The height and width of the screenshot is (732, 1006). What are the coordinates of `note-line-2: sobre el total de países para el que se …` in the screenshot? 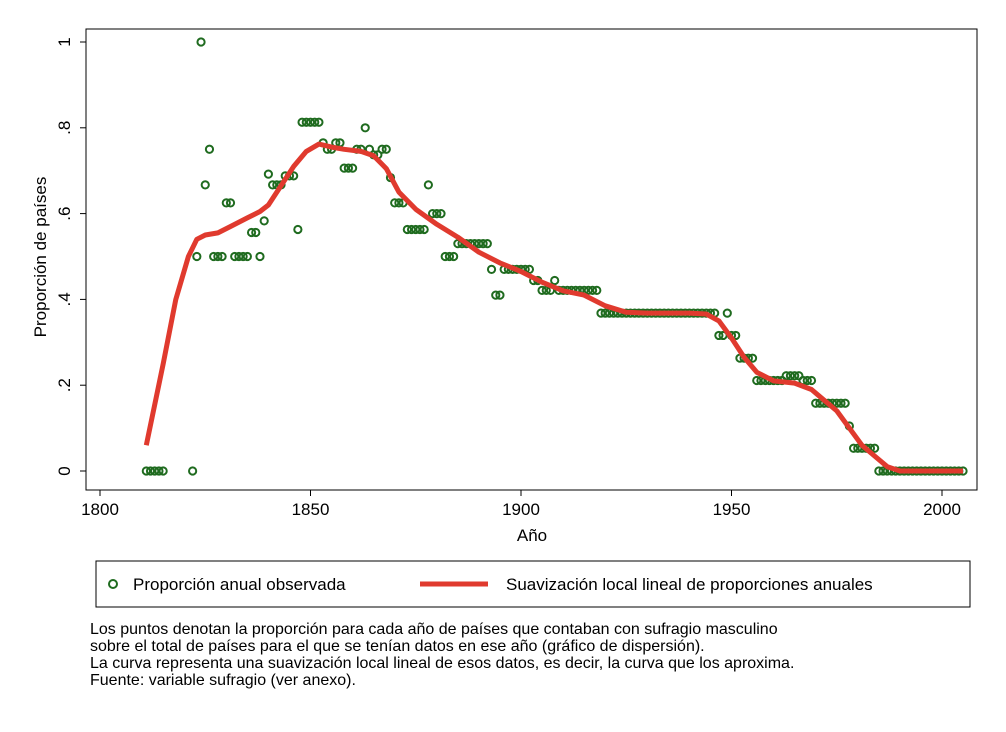 It's located at (397, 646).